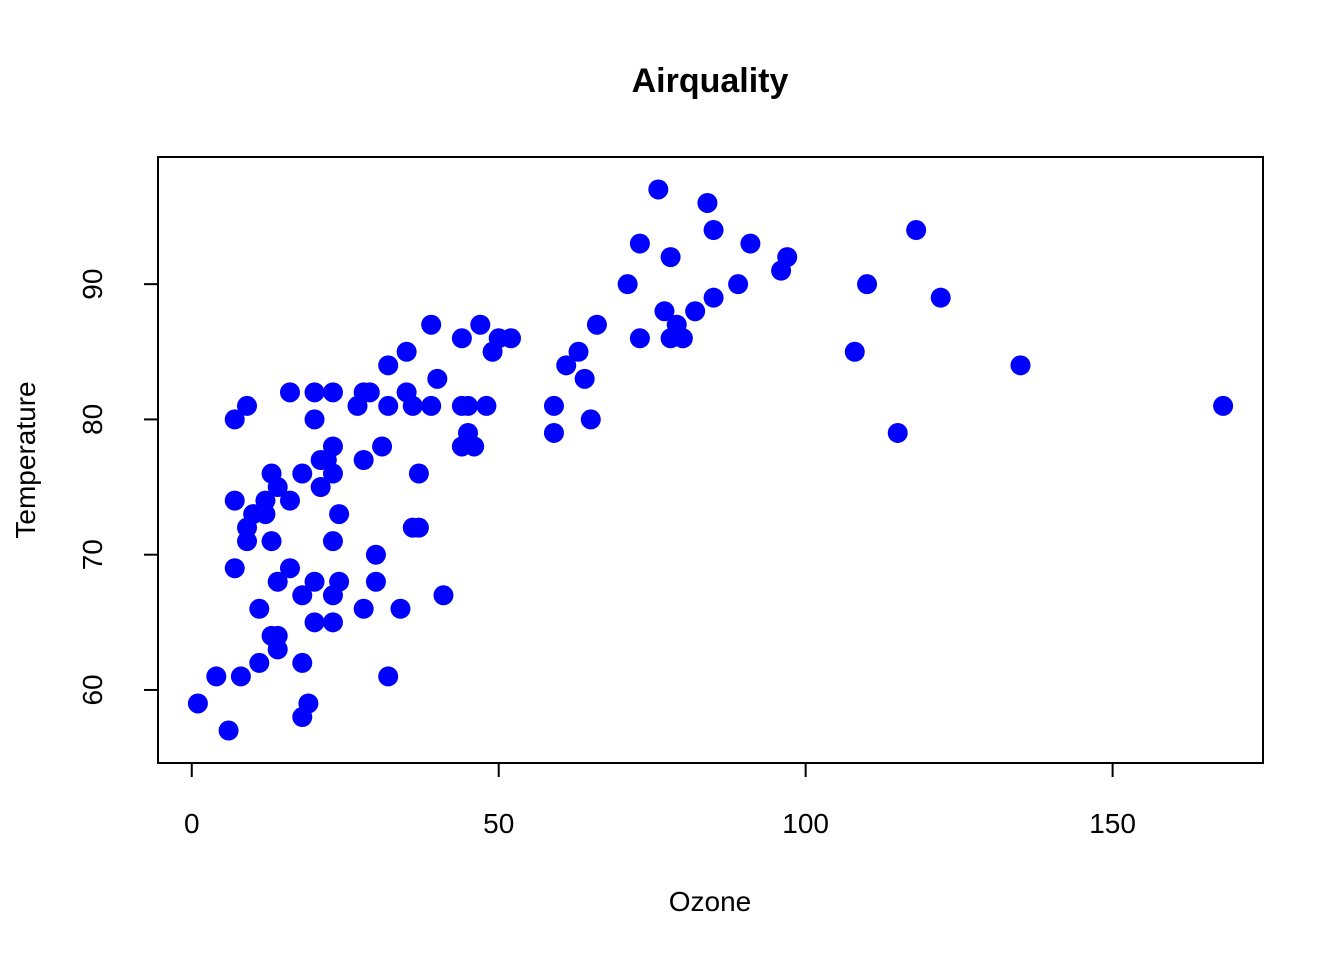 Image resolution: width=1344 pixels, height=960 pixels. I want to click on y-axis-label: Temperature, so click(25, 459).